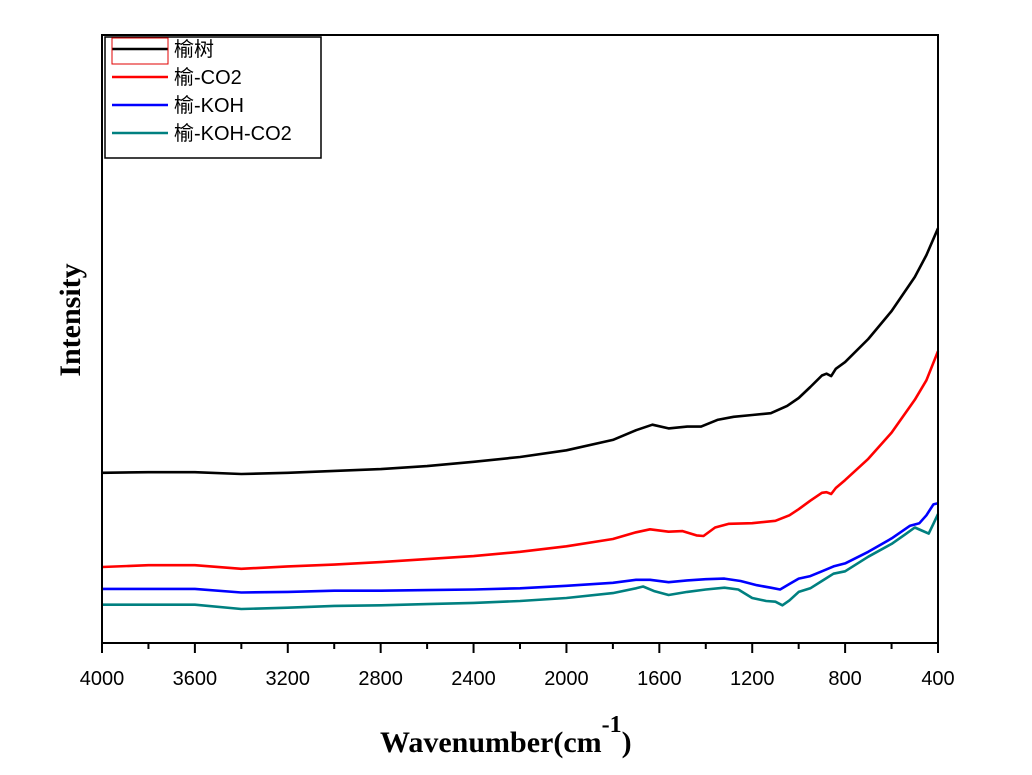 Image resolution: width=1032 pixels, height=775 pixels. What do you see at coordinates (209, 105) in the screenshot?
I see `legend-label-2: 榆-KOH` at bounding box center [209, 105].